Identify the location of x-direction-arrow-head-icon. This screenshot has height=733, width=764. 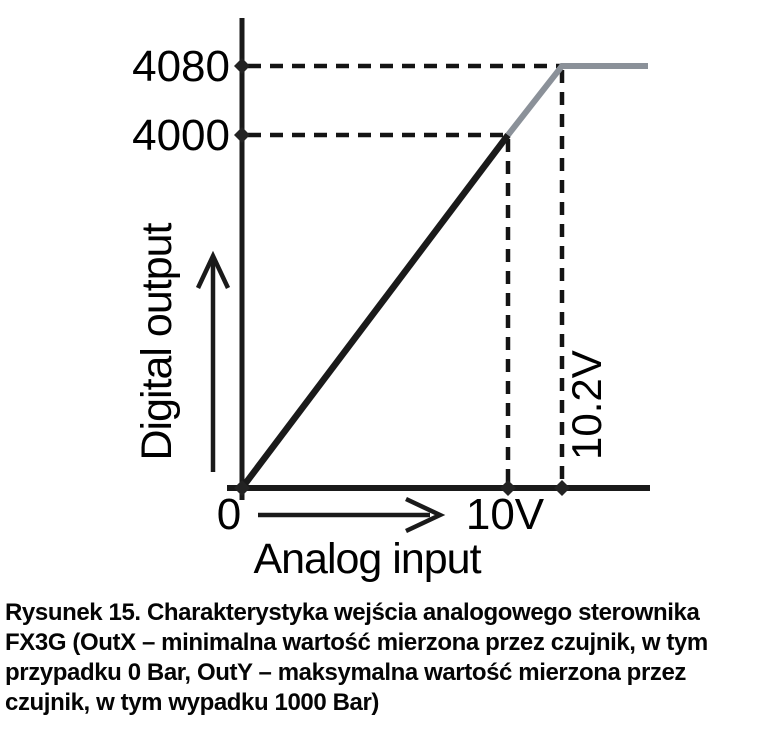
(425, 515).